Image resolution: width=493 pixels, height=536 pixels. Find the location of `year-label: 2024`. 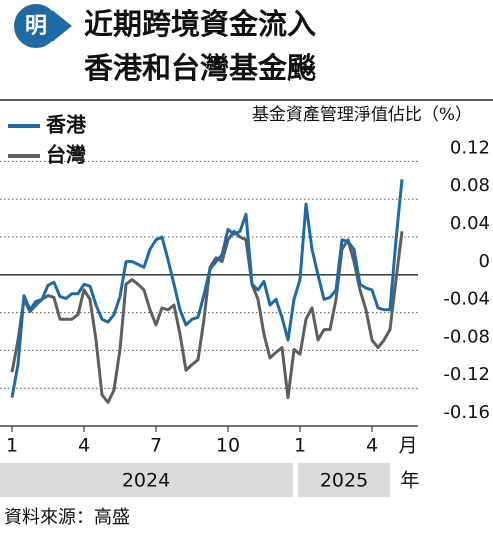

year-label: 2024 is located at coordinates (146, 481).